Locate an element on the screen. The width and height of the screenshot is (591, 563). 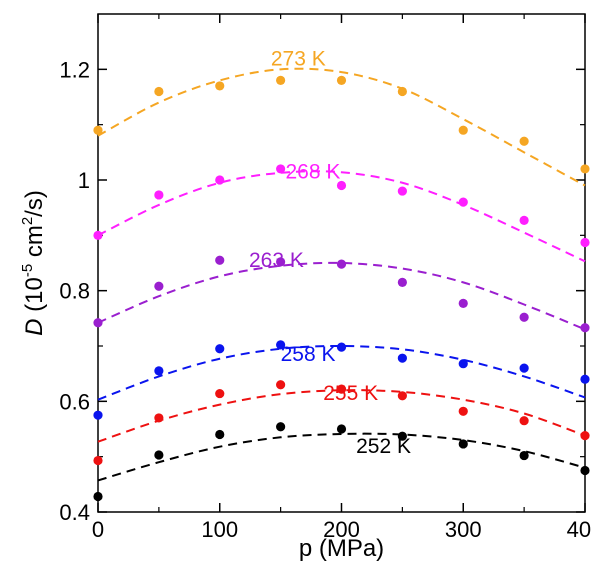
y-tick-label: 0.8 is located at coordinates (74, 291).